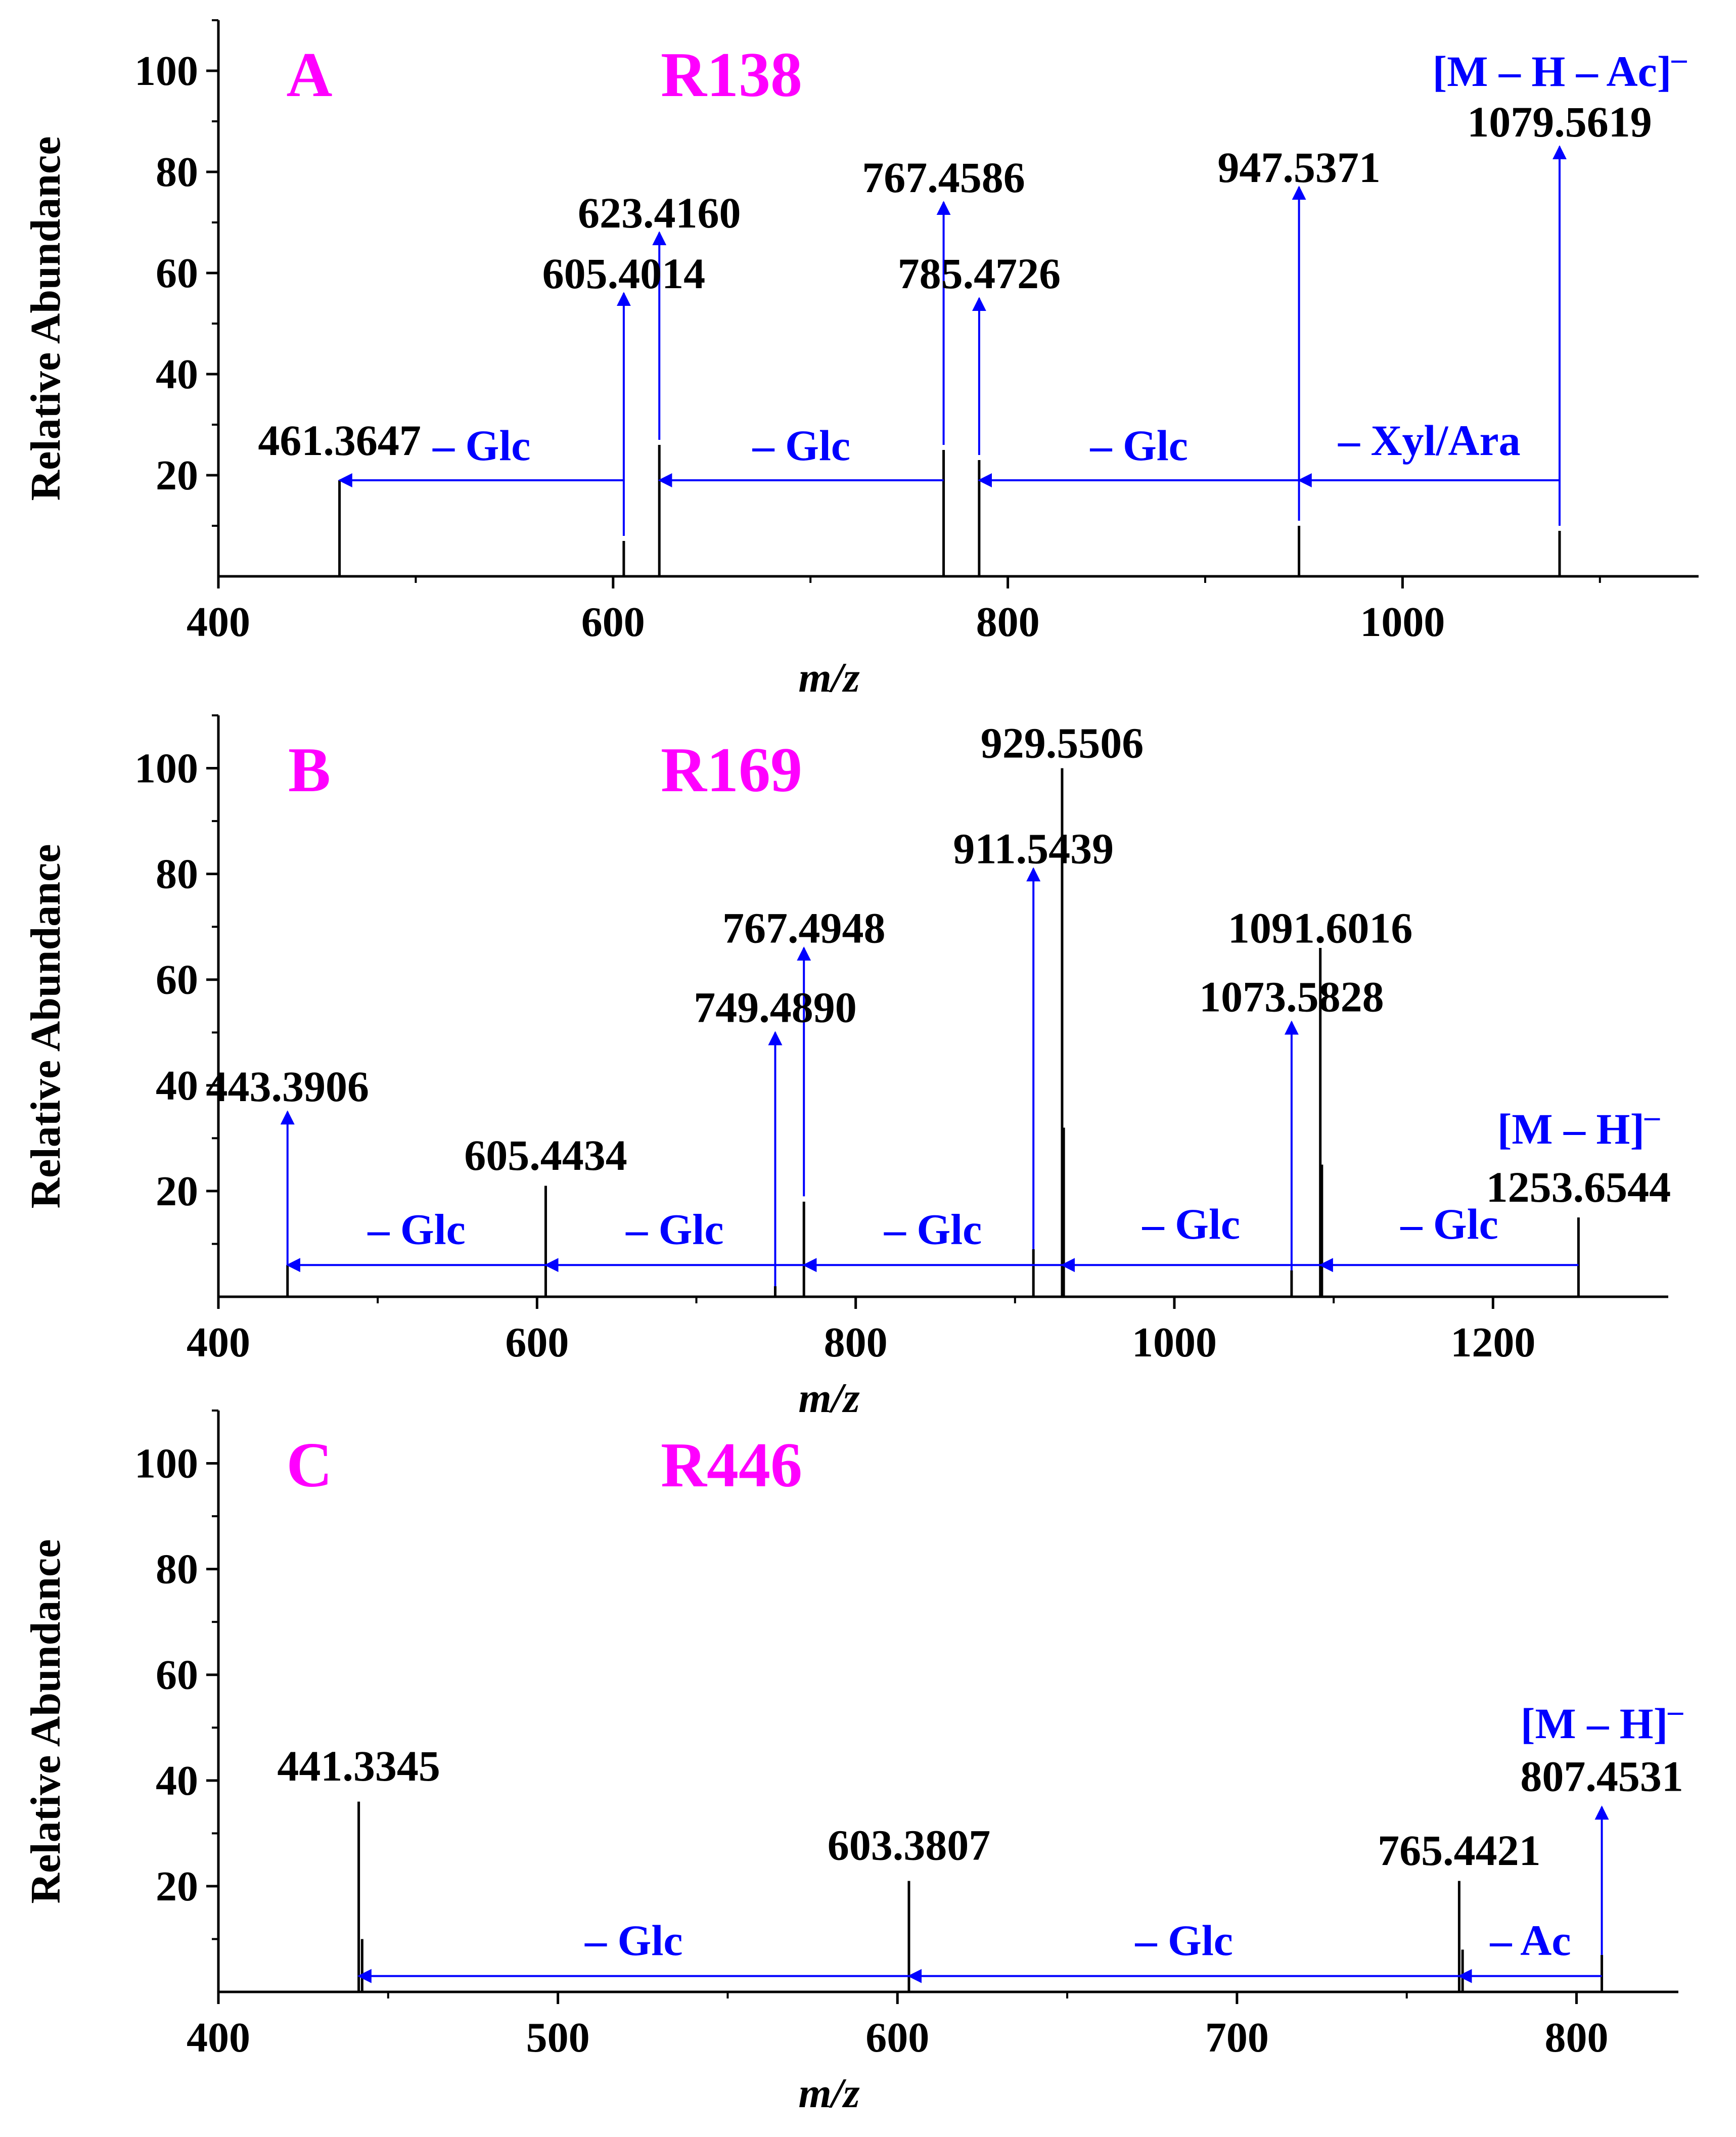 The width and height of the screenshot is (1736, 2137). I want to click on peak-label-605.4014: 605.4014, so click(624, 273).